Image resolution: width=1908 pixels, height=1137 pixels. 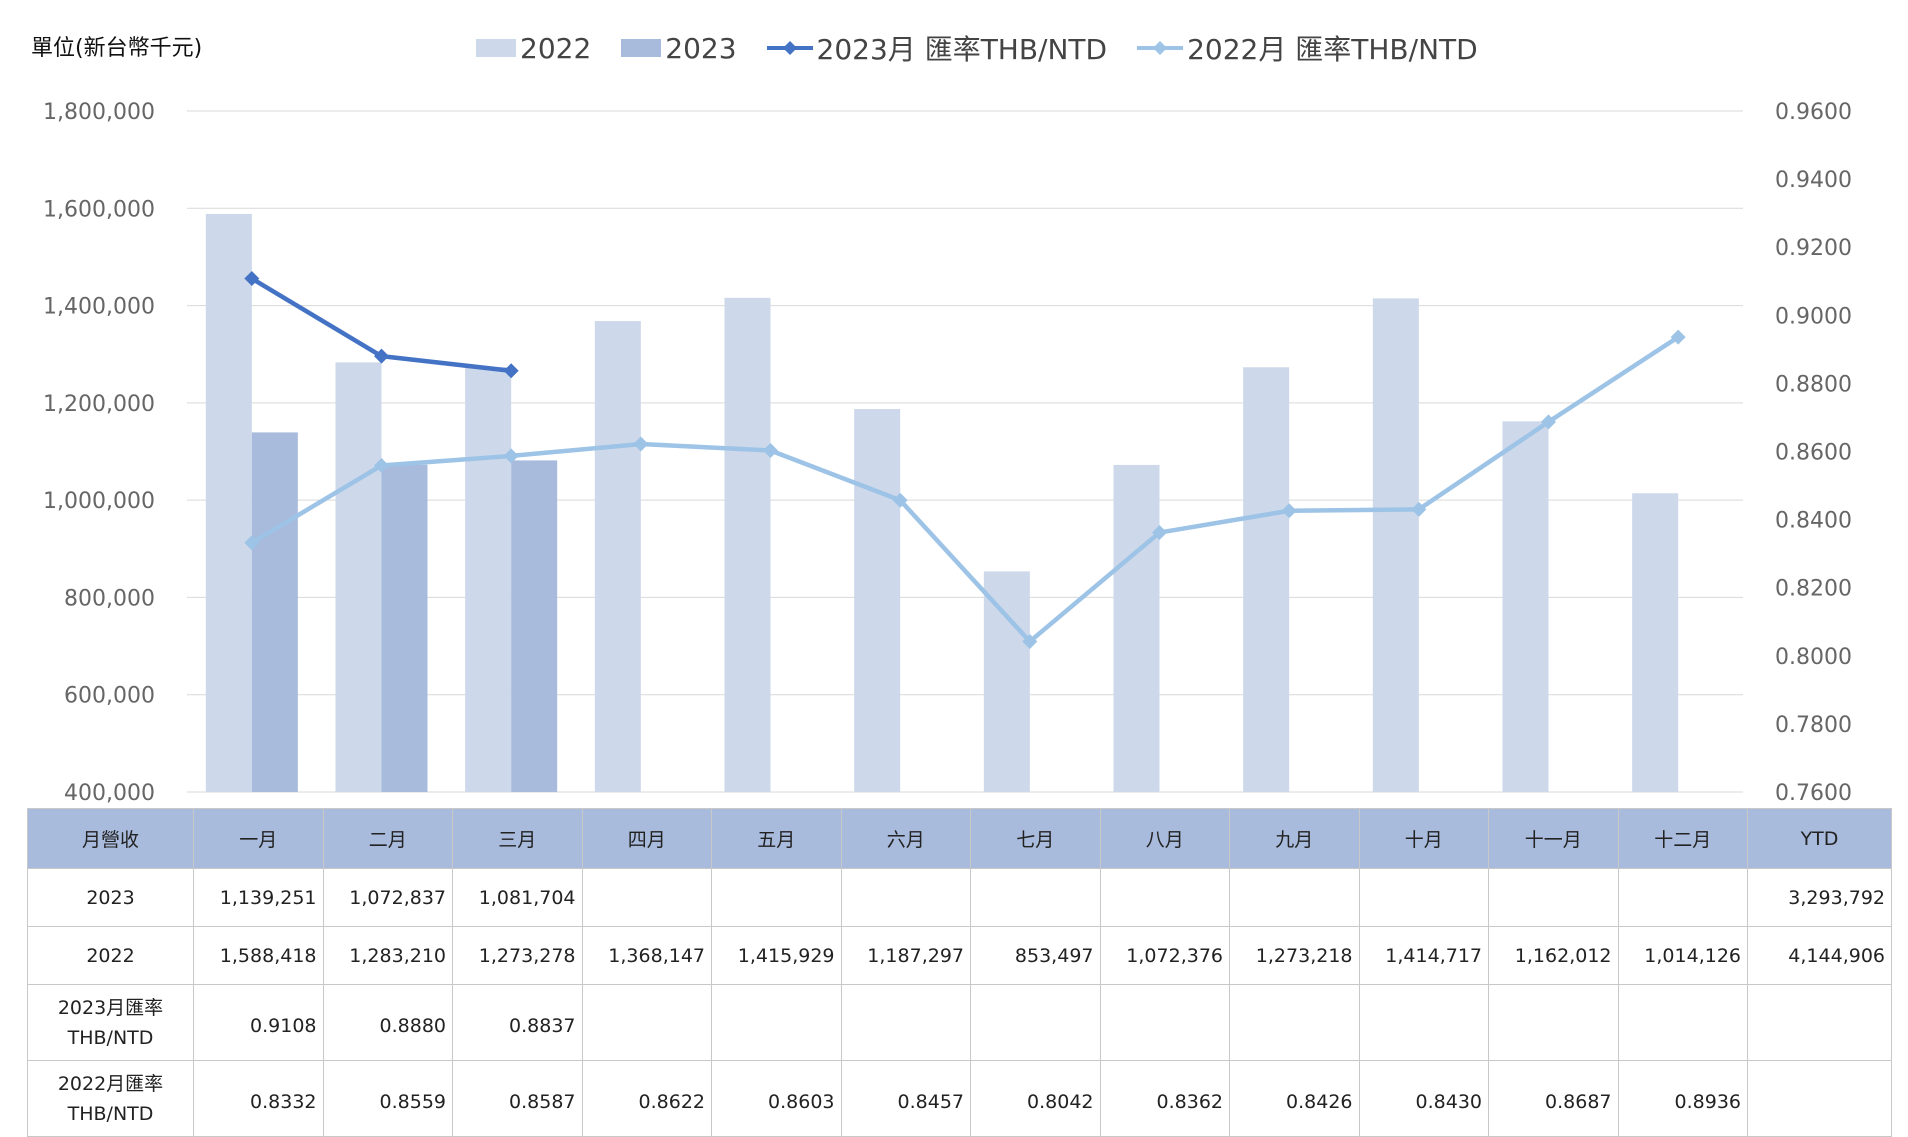 What do you see at coordinates (1813, 657) in the screenshot?
I see `y-right-tick-label: 0.8000` at bounding box center [1813, 657].